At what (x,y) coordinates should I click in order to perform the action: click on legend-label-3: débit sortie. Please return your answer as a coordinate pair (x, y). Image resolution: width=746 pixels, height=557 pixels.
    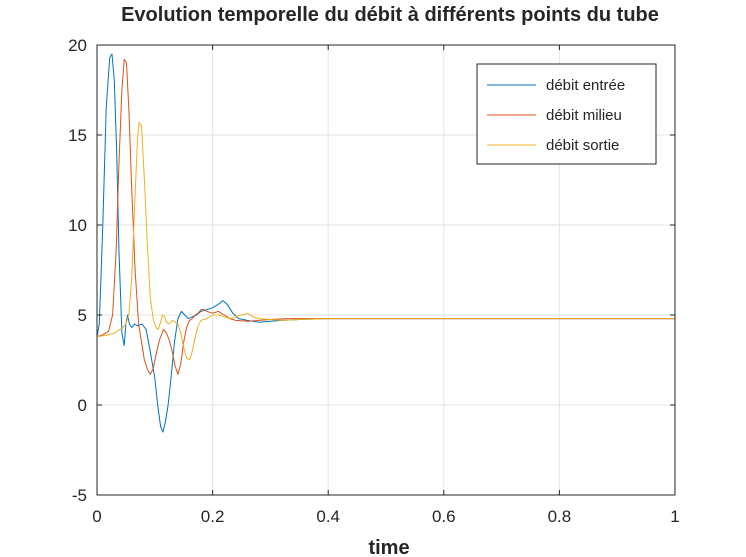
    Looking at the image, I should click on (582, 145).